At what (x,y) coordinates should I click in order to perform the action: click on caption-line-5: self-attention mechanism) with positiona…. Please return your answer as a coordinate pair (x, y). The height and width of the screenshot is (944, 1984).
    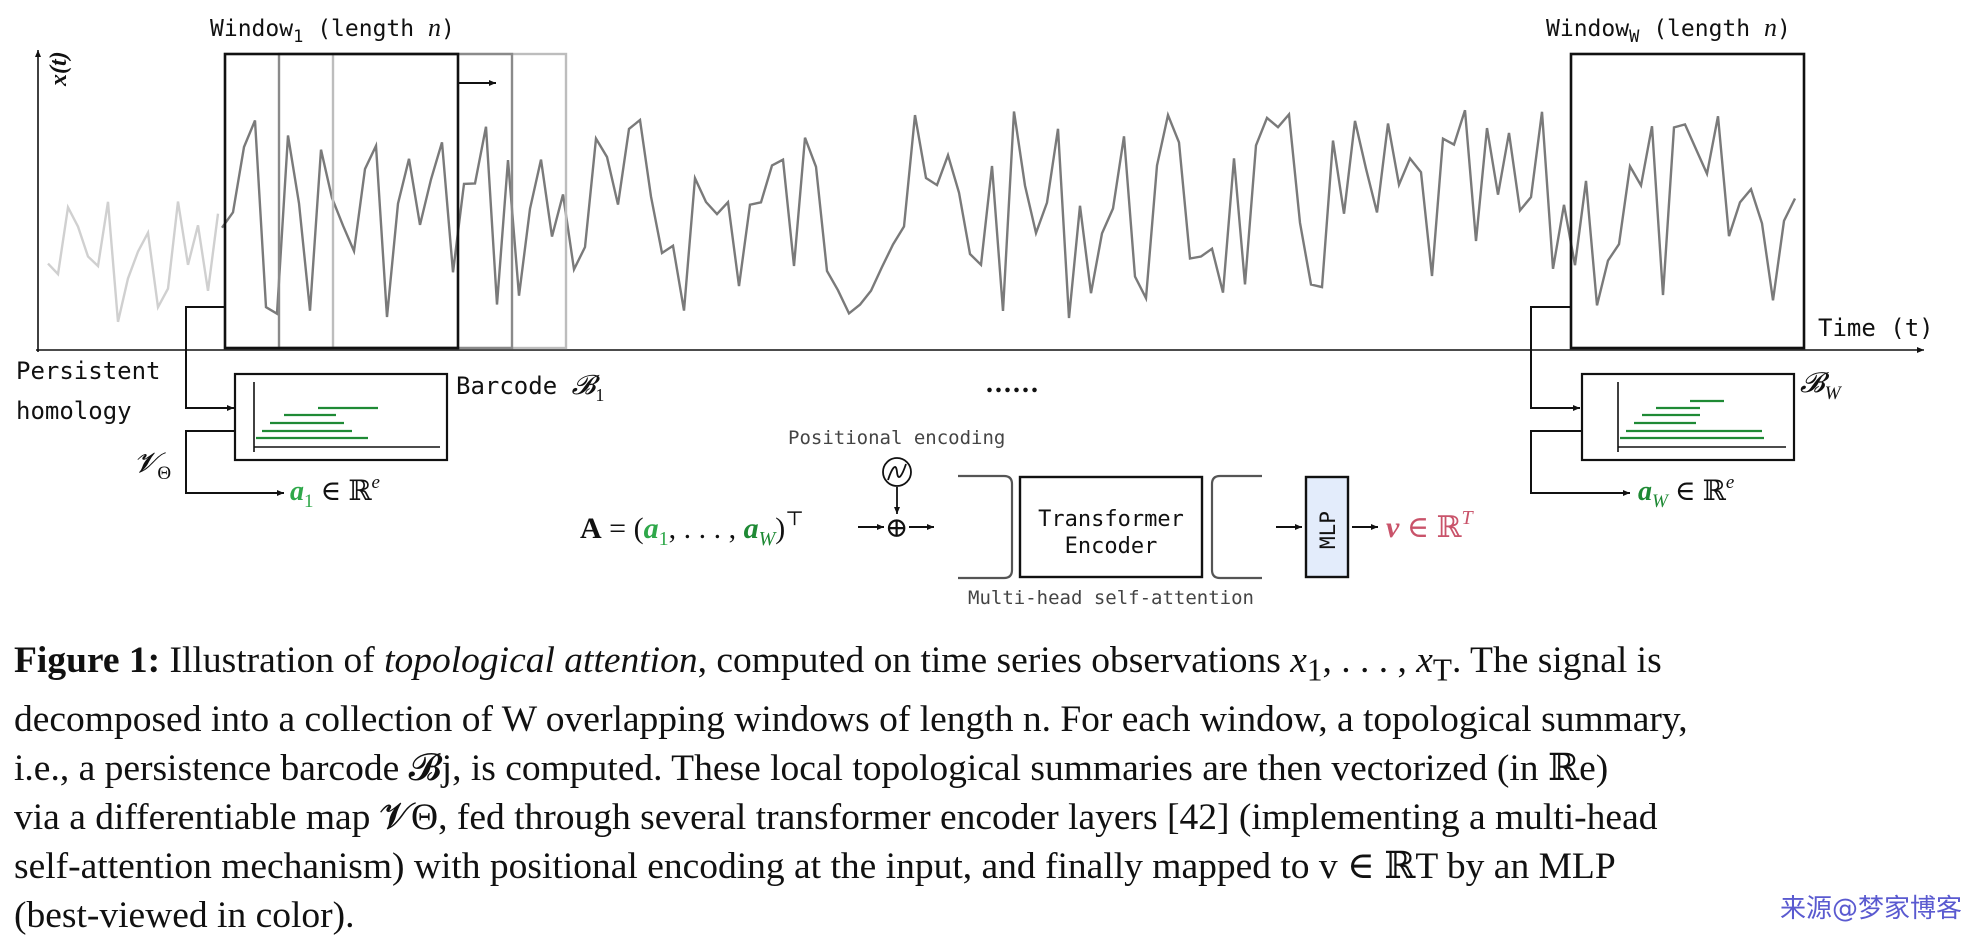
    Looking at the image, I should click on (815, 866).